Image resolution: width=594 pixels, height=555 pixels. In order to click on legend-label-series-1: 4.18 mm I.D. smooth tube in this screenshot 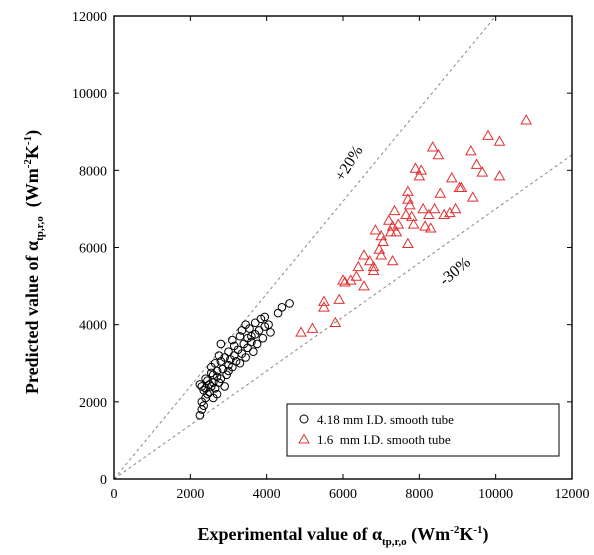, I will do `click(385, 419)`.